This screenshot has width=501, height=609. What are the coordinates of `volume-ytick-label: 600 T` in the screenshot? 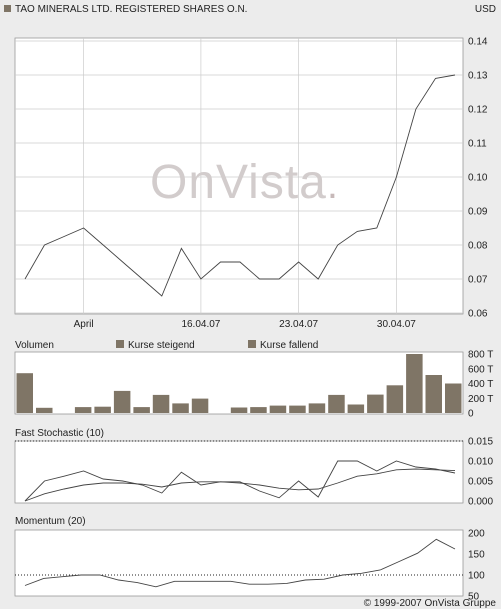 It's located at (480, 369).